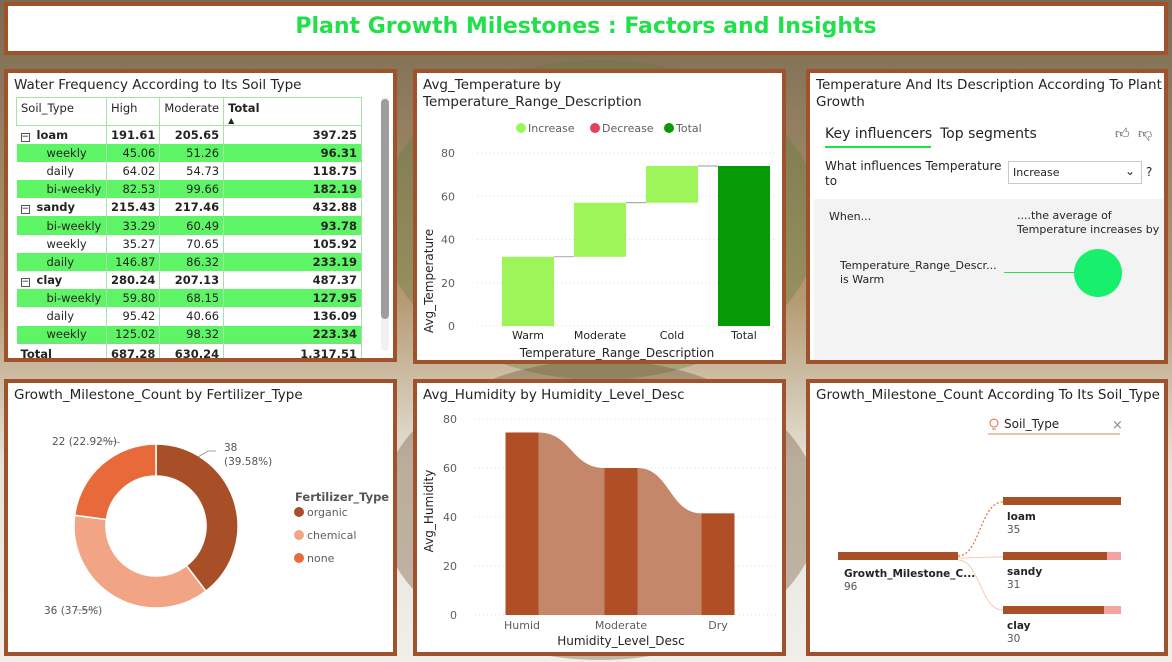  I want to click on tab-key-influencers: Key influencers, so click(879, 134).